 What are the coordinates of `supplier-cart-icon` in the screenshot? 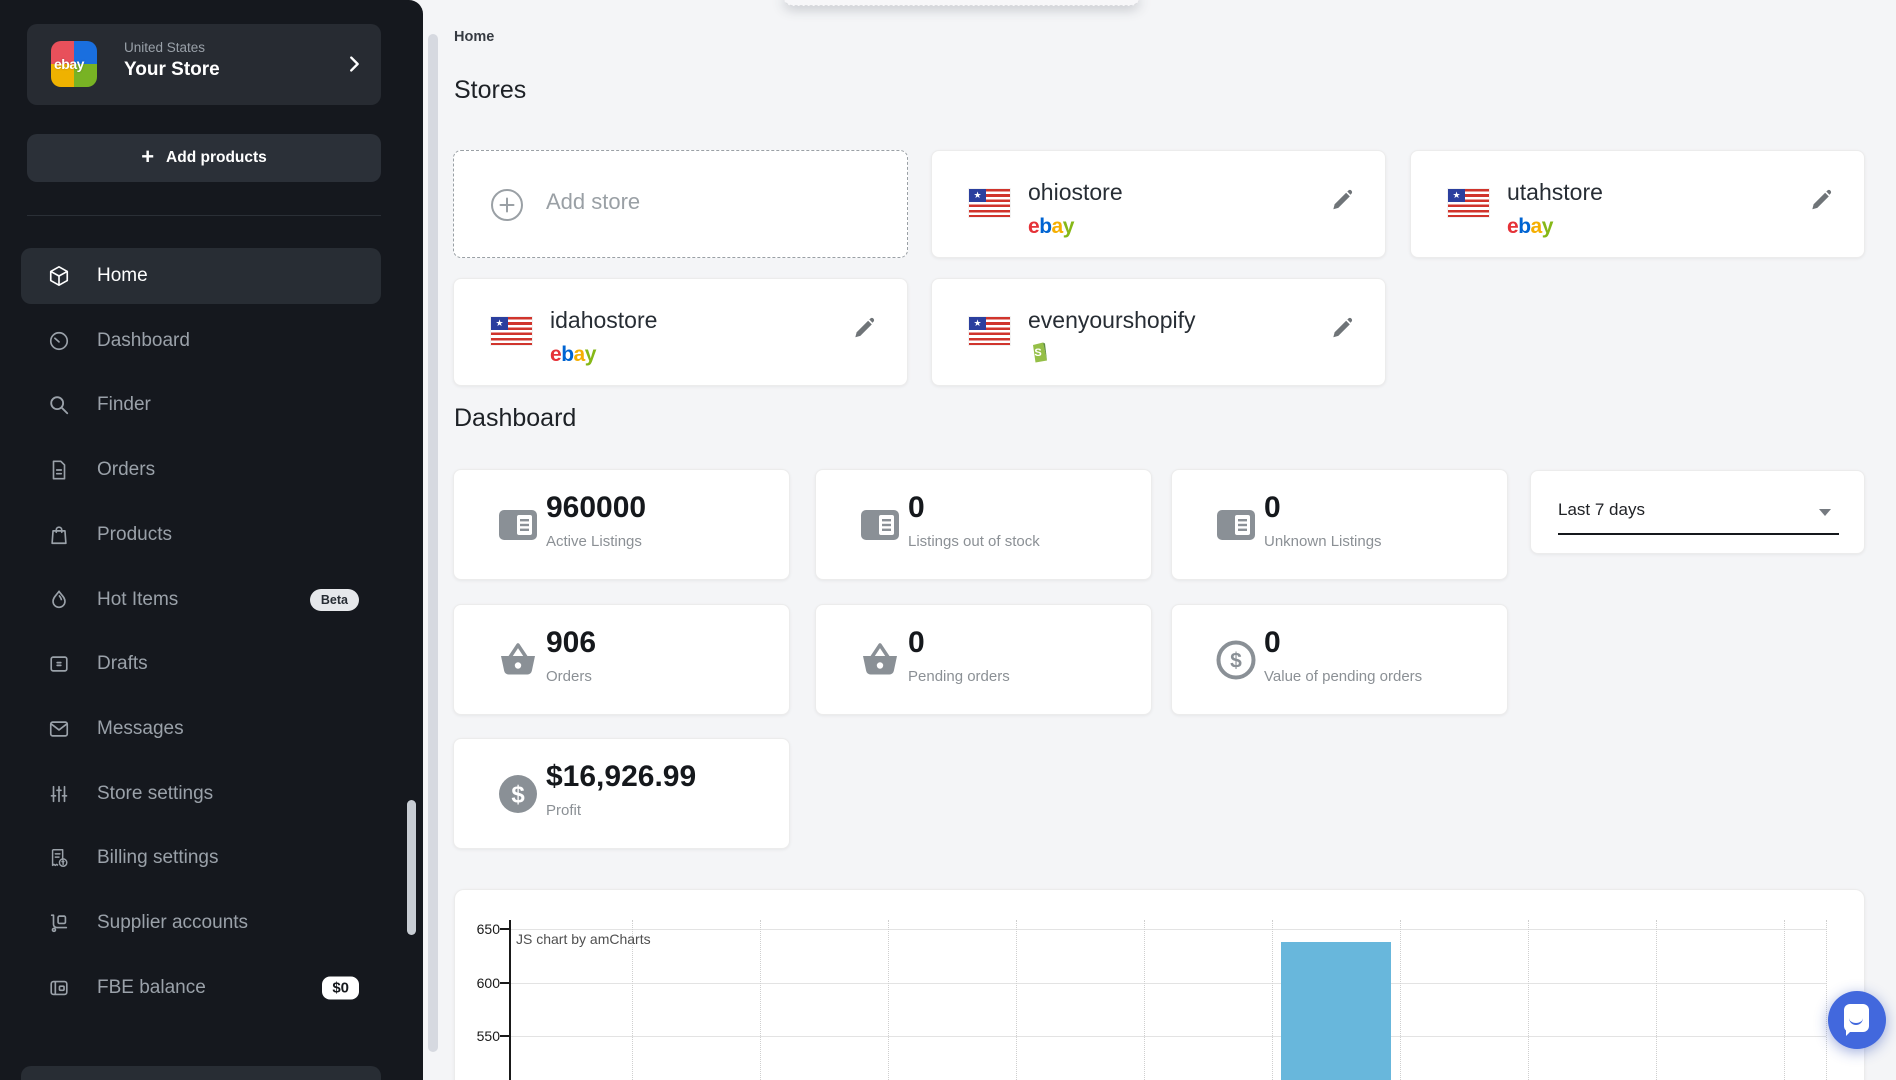 It's located at (59, 923).